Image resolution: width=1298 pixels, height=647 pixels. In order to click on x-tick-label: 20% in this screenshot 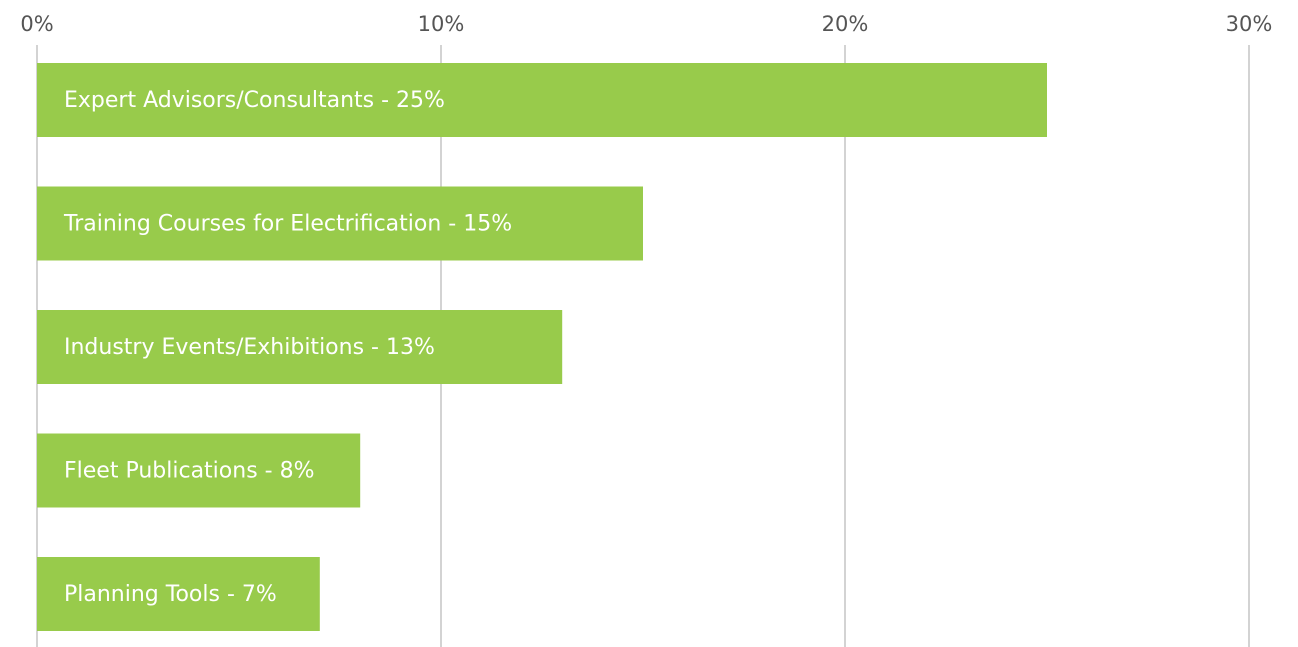, I will do `click(845, 24)`.